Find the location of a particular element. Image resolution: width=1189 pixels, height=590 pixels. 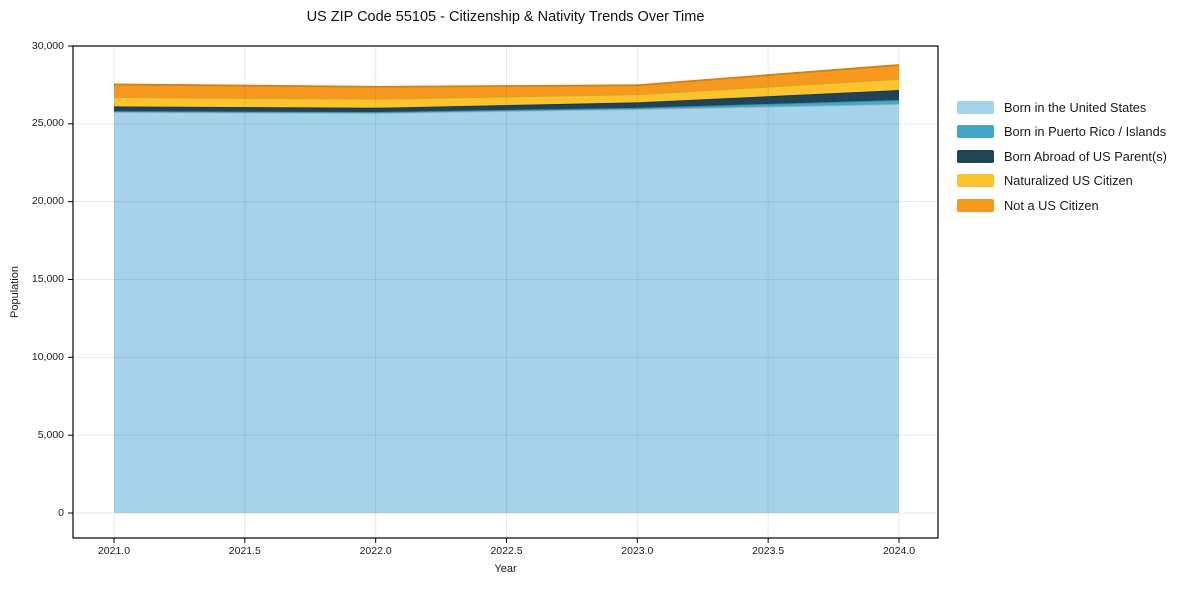

x-tick-label: 2023.5 is located at coordinates (768, 551).